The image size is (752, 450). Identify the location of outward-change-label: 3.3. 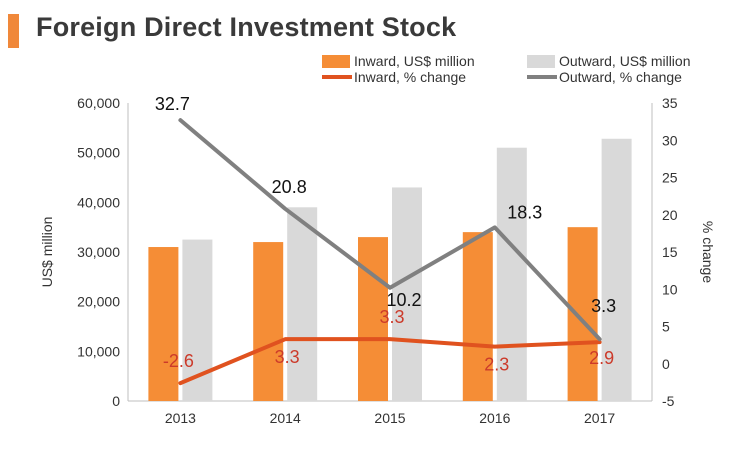
(603, 306).